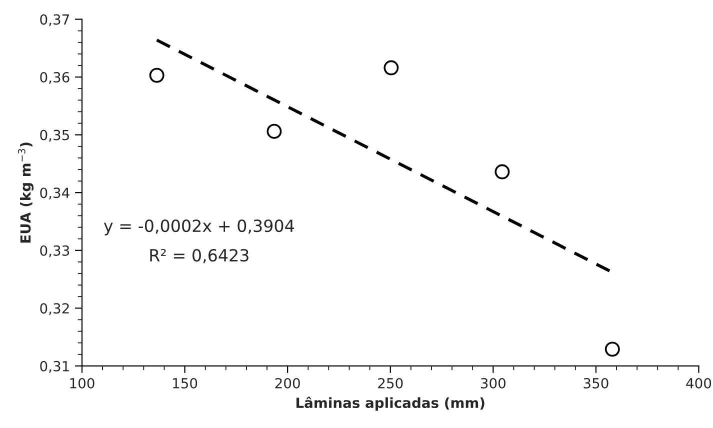 The height and width of the screenshot is (428, 713). Describe the element at coordinates (26, 192) in the screenshot. I see `y-axis-title: EUA (kg m$^{−3}$)` at that location.